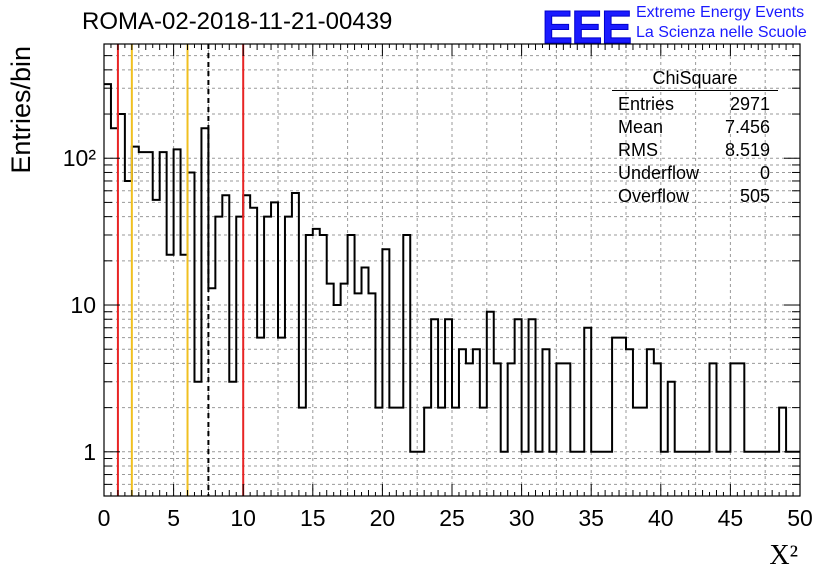 Image resolution: width=836 pixels, height=572 pixels. What do you see at coordinates (383, 518) in the screenshot?
I see `x-tick-label: 20` at bounding box center [383, 518].